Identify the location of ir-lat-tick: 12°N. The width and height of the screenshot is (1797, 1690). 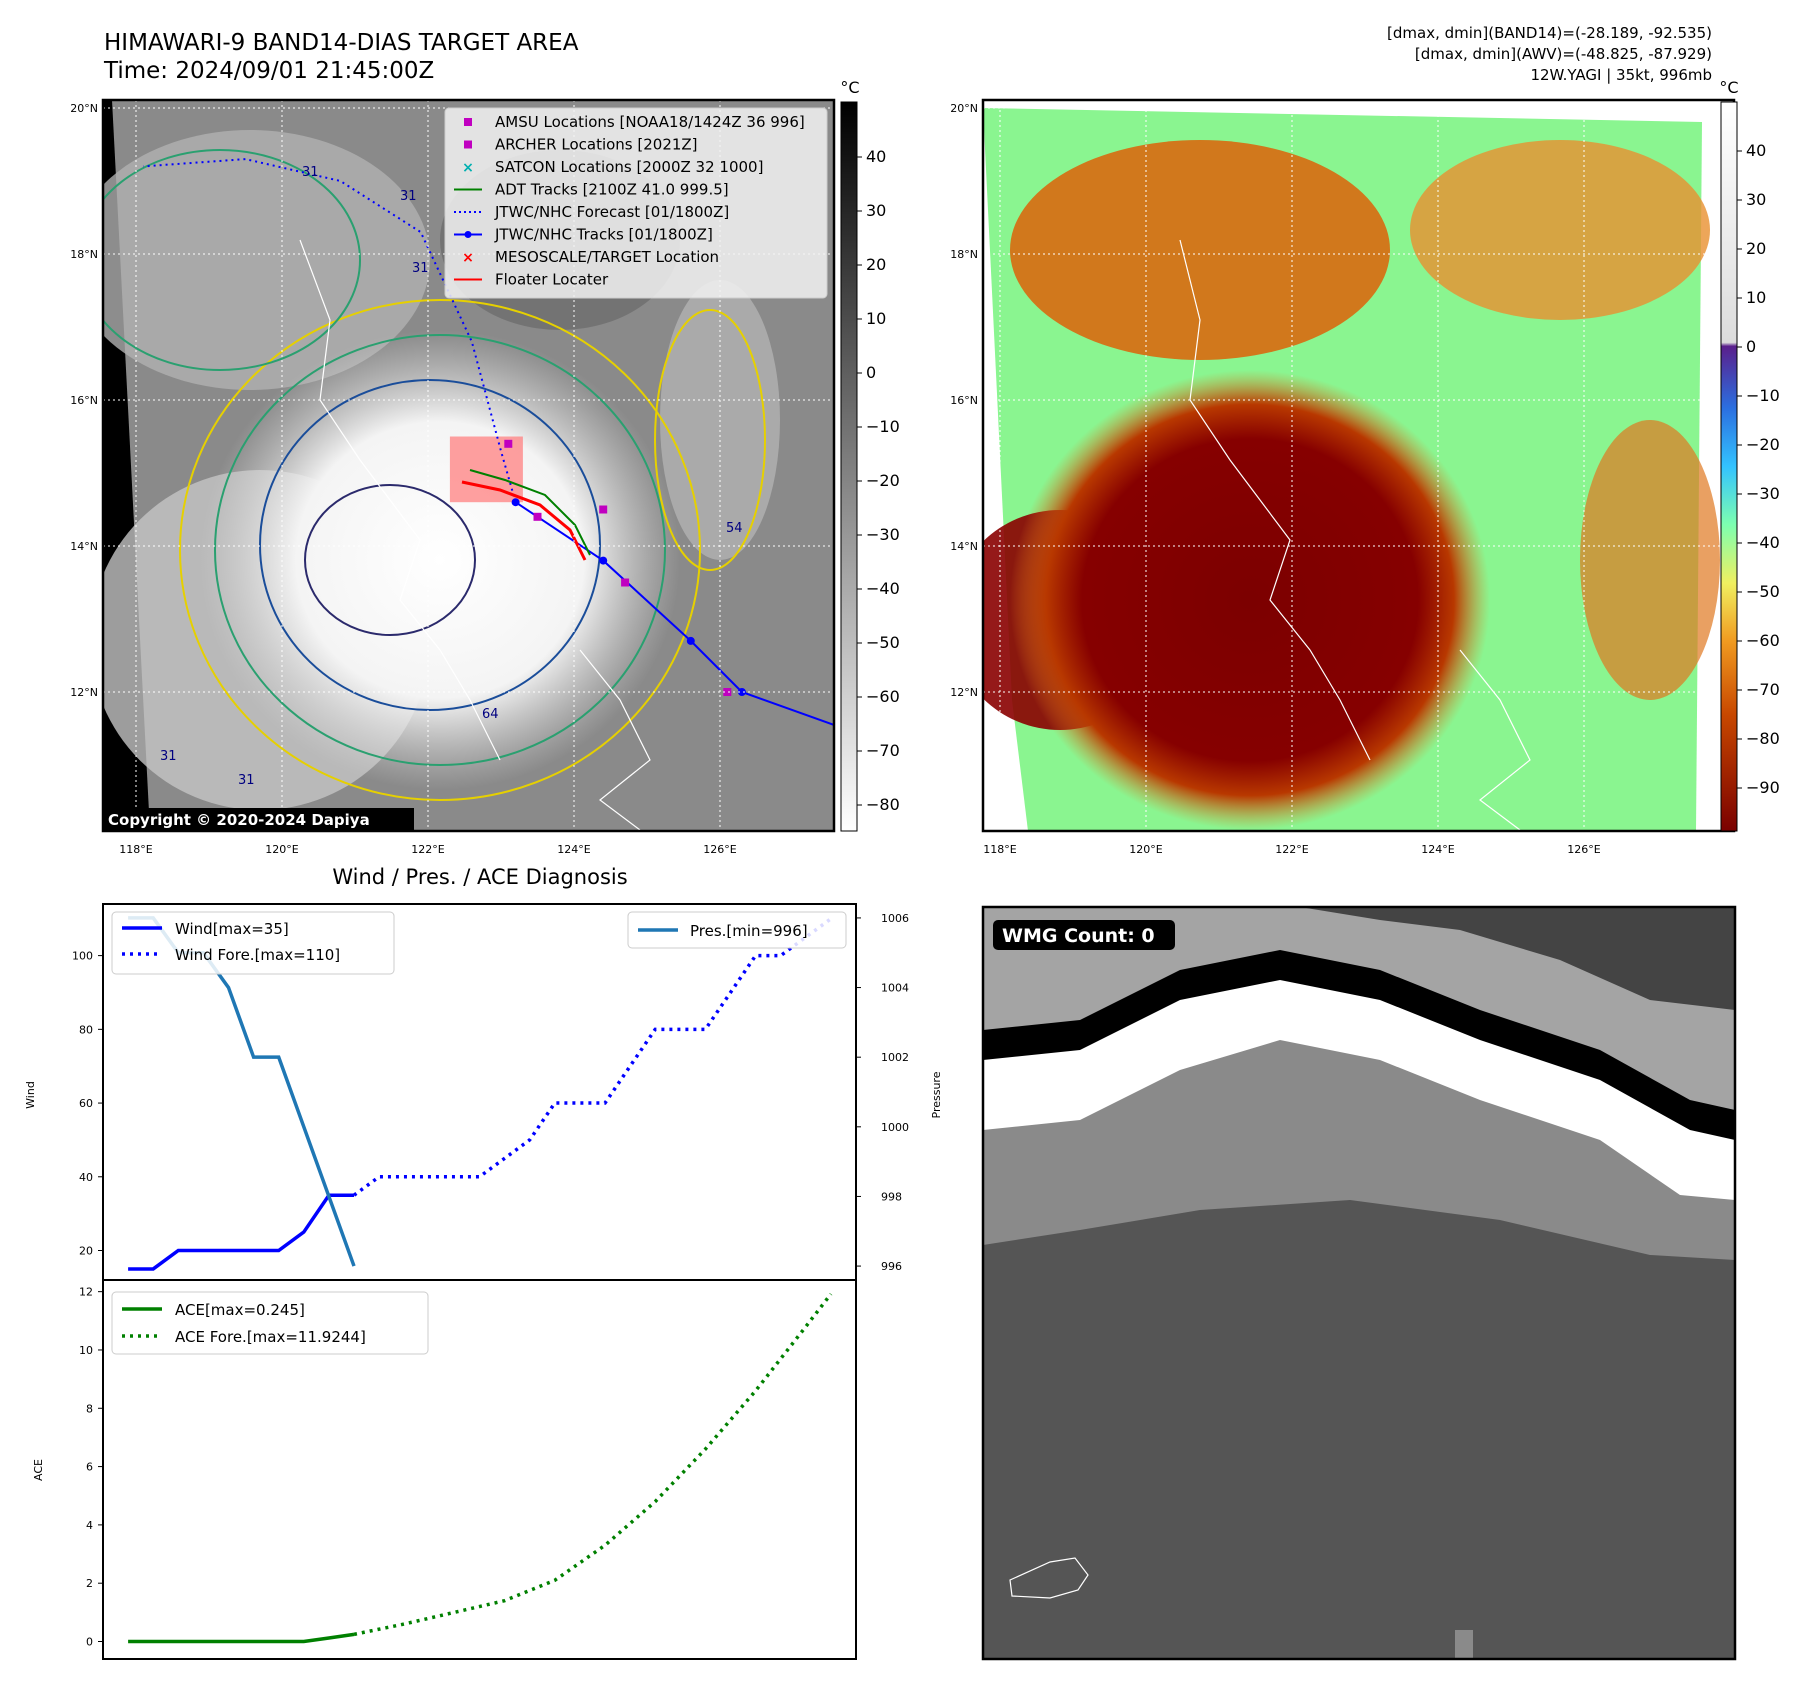
(84, 692).